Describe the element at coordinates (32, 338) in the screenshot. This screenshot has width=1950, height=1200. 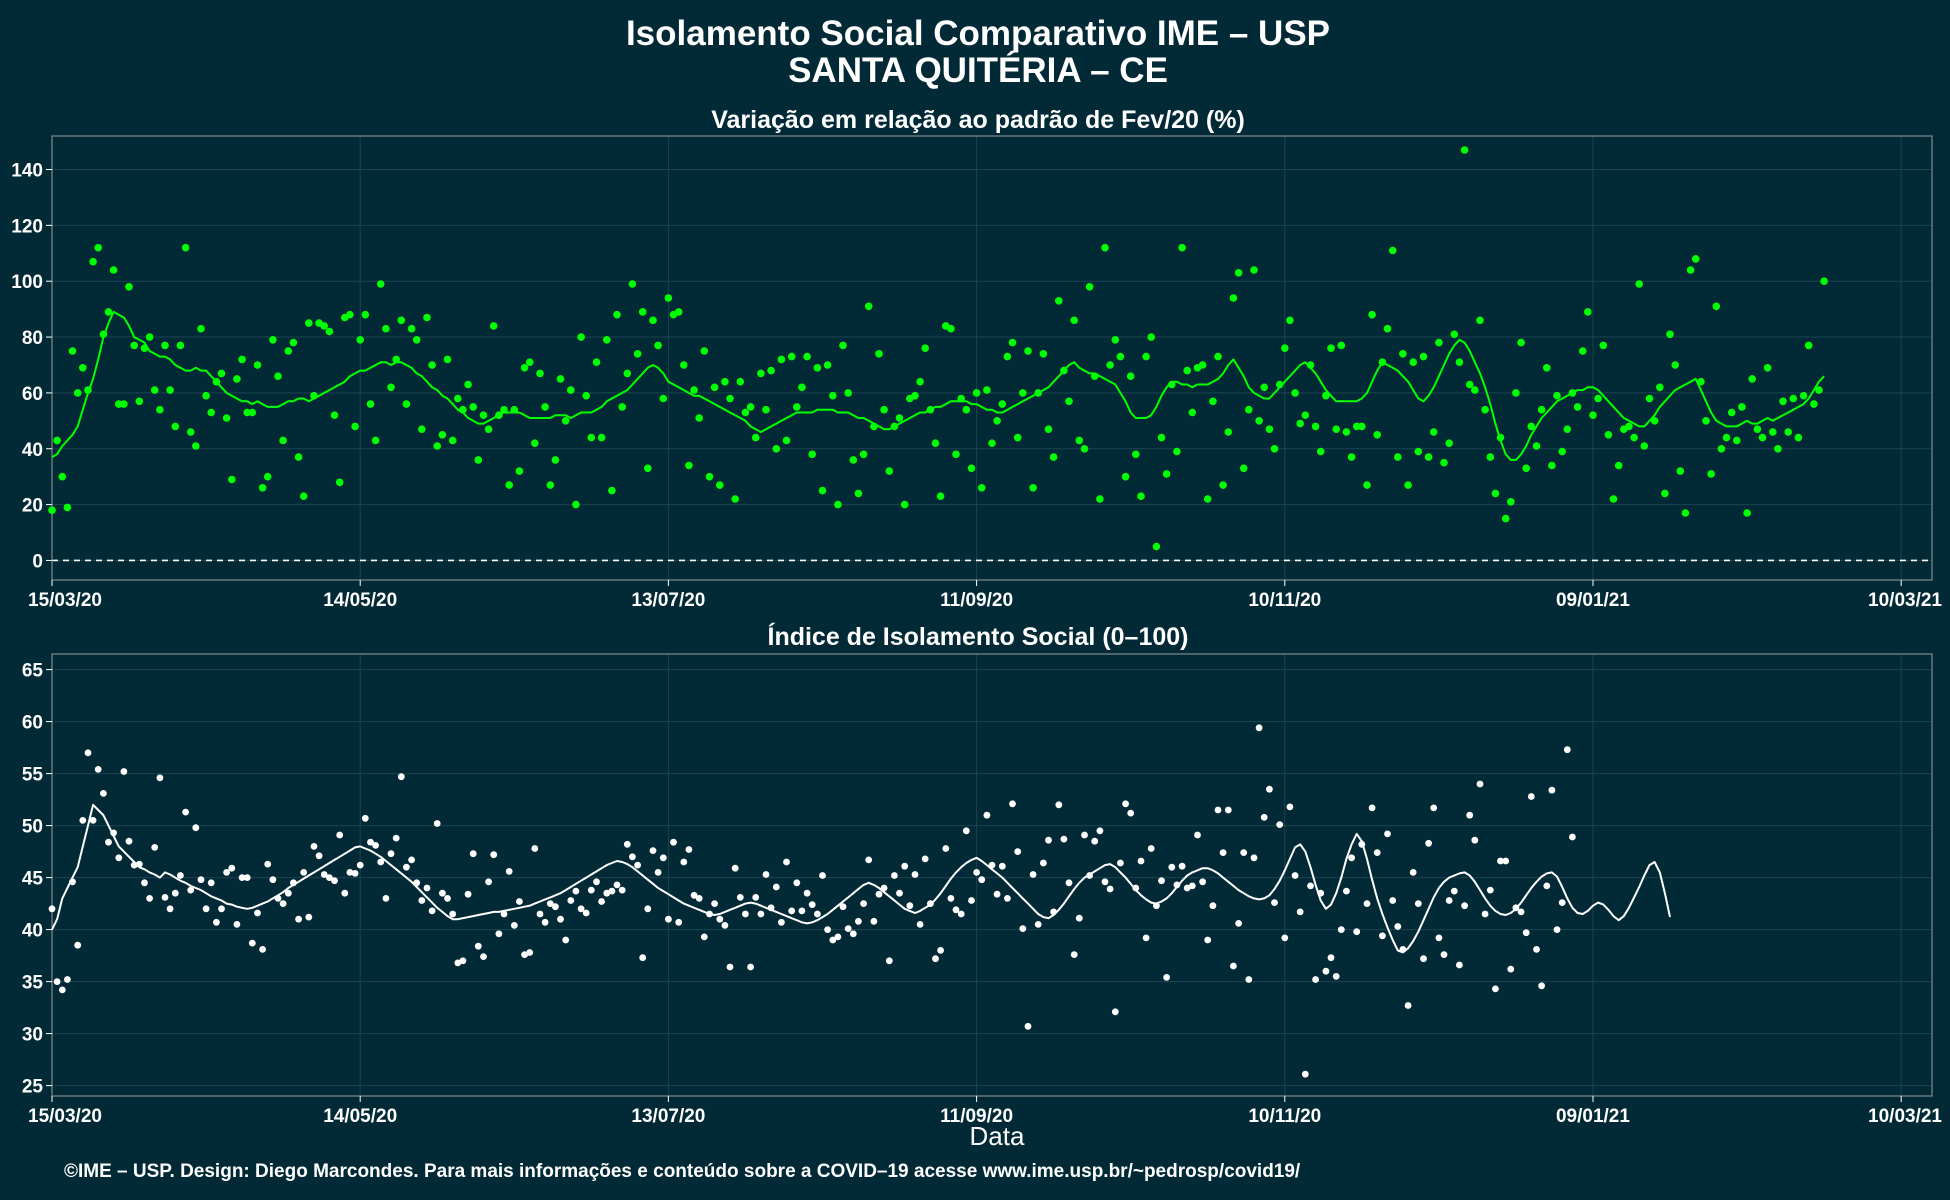
I see `top-y-tick-label: 80` at that location.